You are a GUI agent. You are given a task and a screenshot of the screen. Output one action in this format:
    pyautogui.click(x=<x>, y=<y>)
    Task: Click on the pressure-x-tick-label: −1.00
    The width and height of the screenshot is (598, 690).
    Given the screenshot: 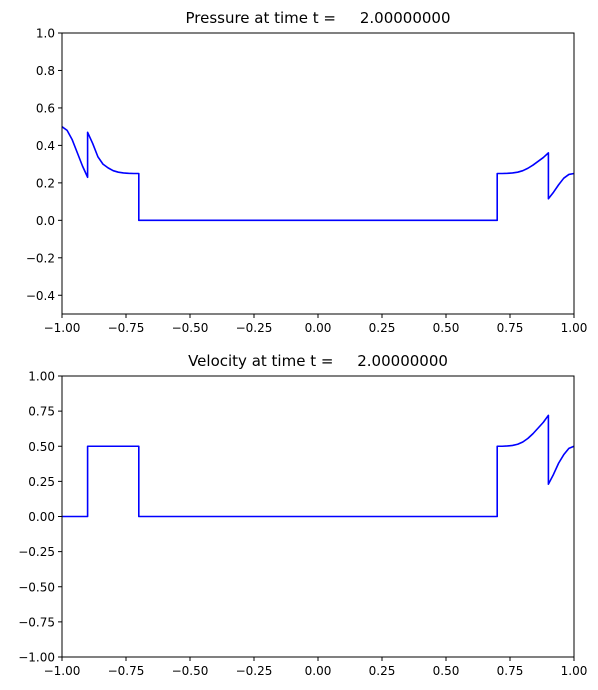 What is the action you would take?
    pyautogui.click(x=62, y=328)
    